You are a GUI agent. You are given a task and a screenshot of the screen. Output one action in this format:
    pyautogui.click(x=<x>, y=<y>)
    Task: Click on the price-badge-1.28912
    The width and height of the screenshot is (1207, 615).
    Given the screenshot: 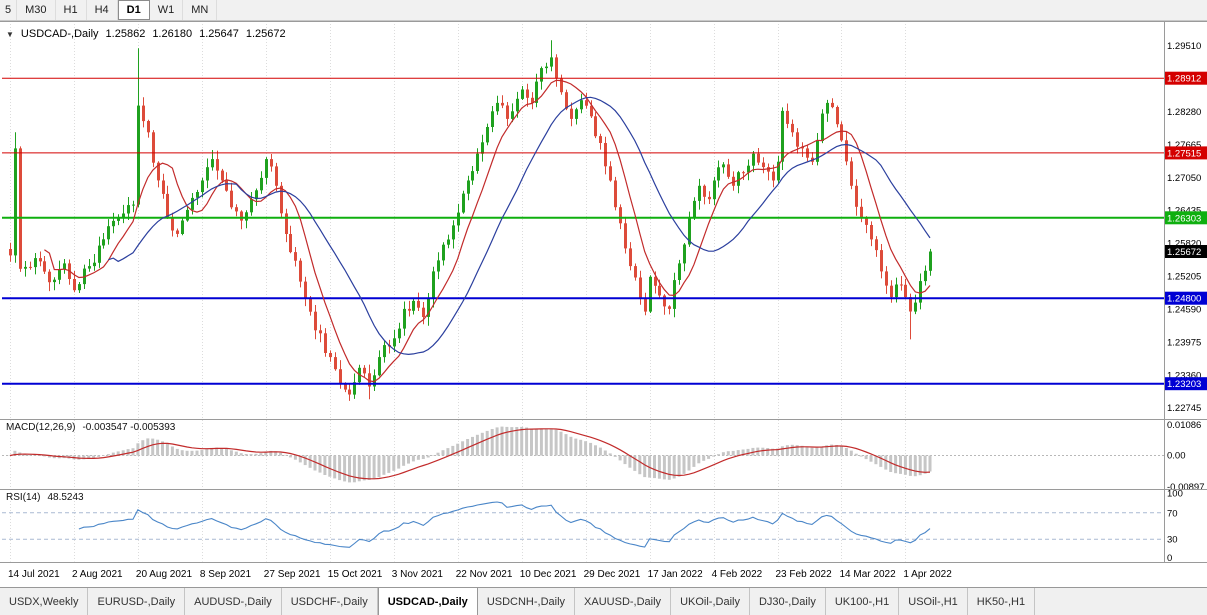 What is the action you would take?
    pyautogui.click(x=1186, y=78)
    